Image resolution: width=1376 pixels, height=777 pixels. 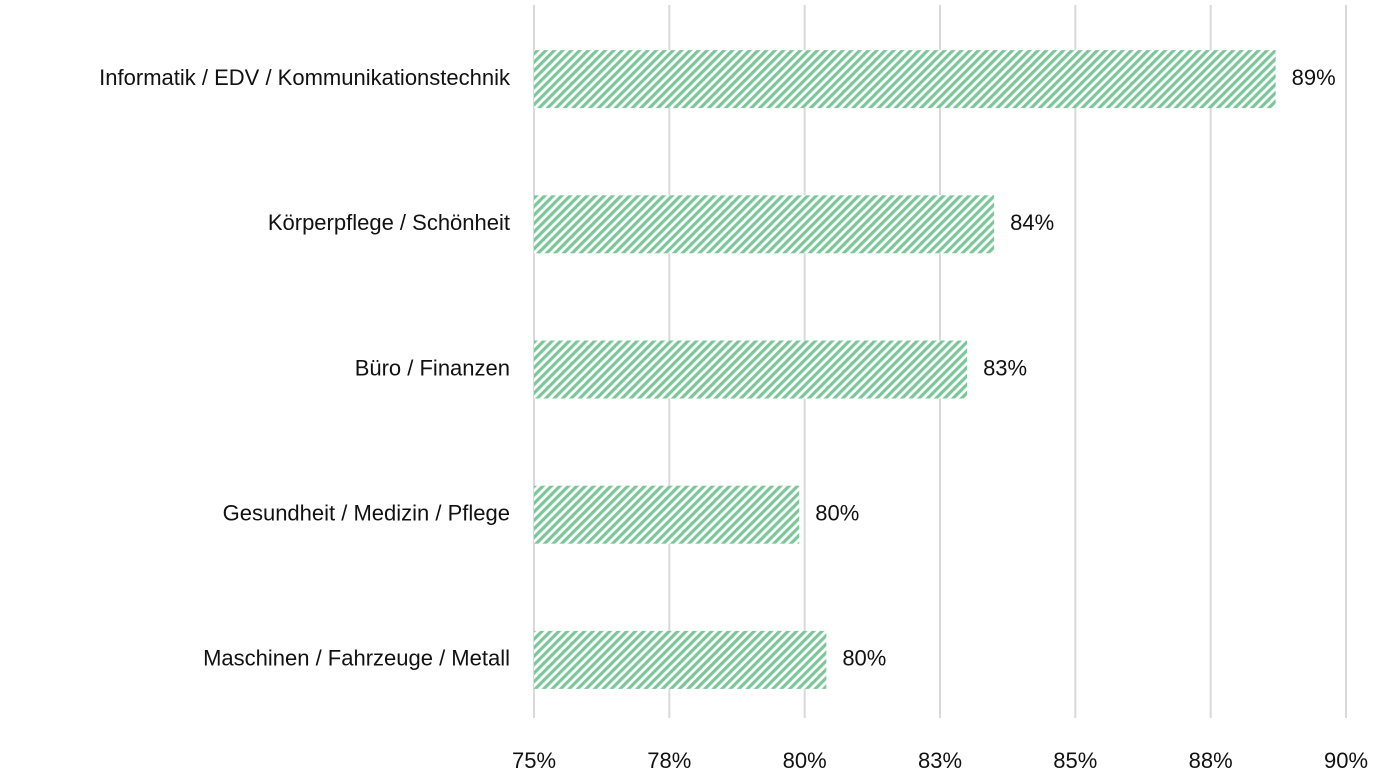 What do you see at coordinates (366, 513) in the screenshot?
I see `category-label: Gesundheit / Medizin / Pflege` at bounding box center [366, 513].